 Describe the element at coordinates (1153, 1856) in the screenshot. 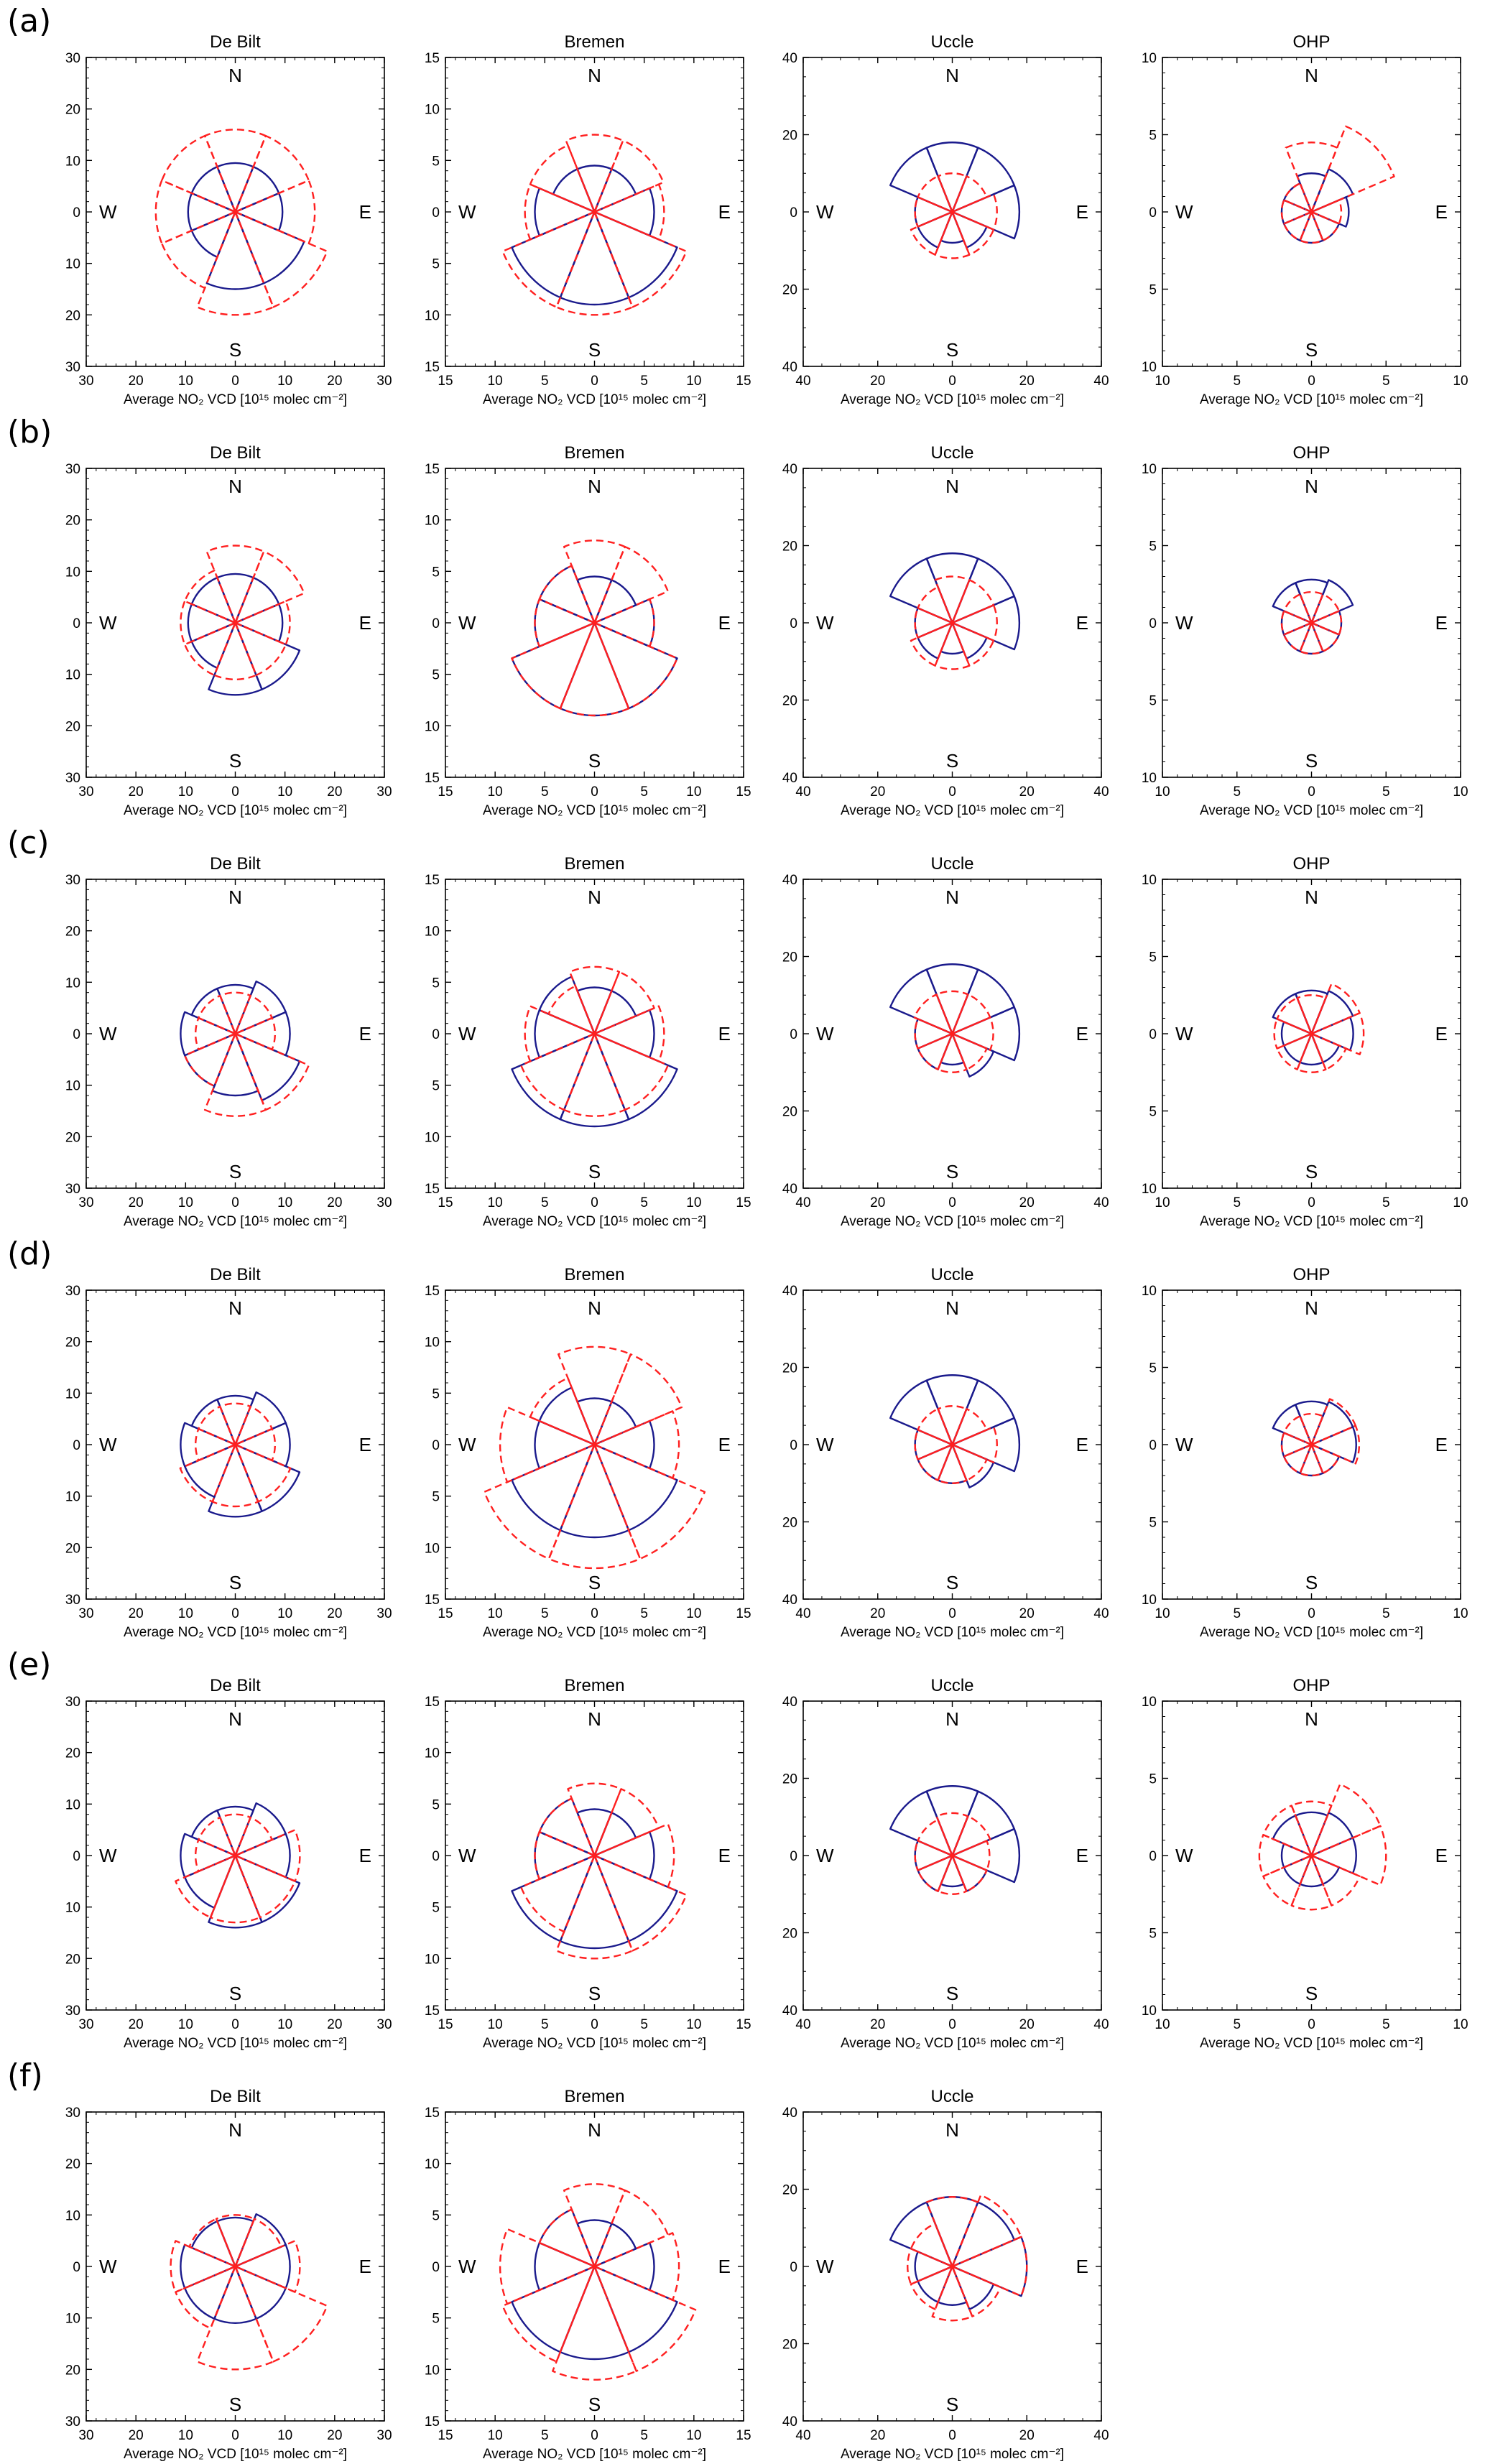

I see `y-tick-label: 0` at that location.